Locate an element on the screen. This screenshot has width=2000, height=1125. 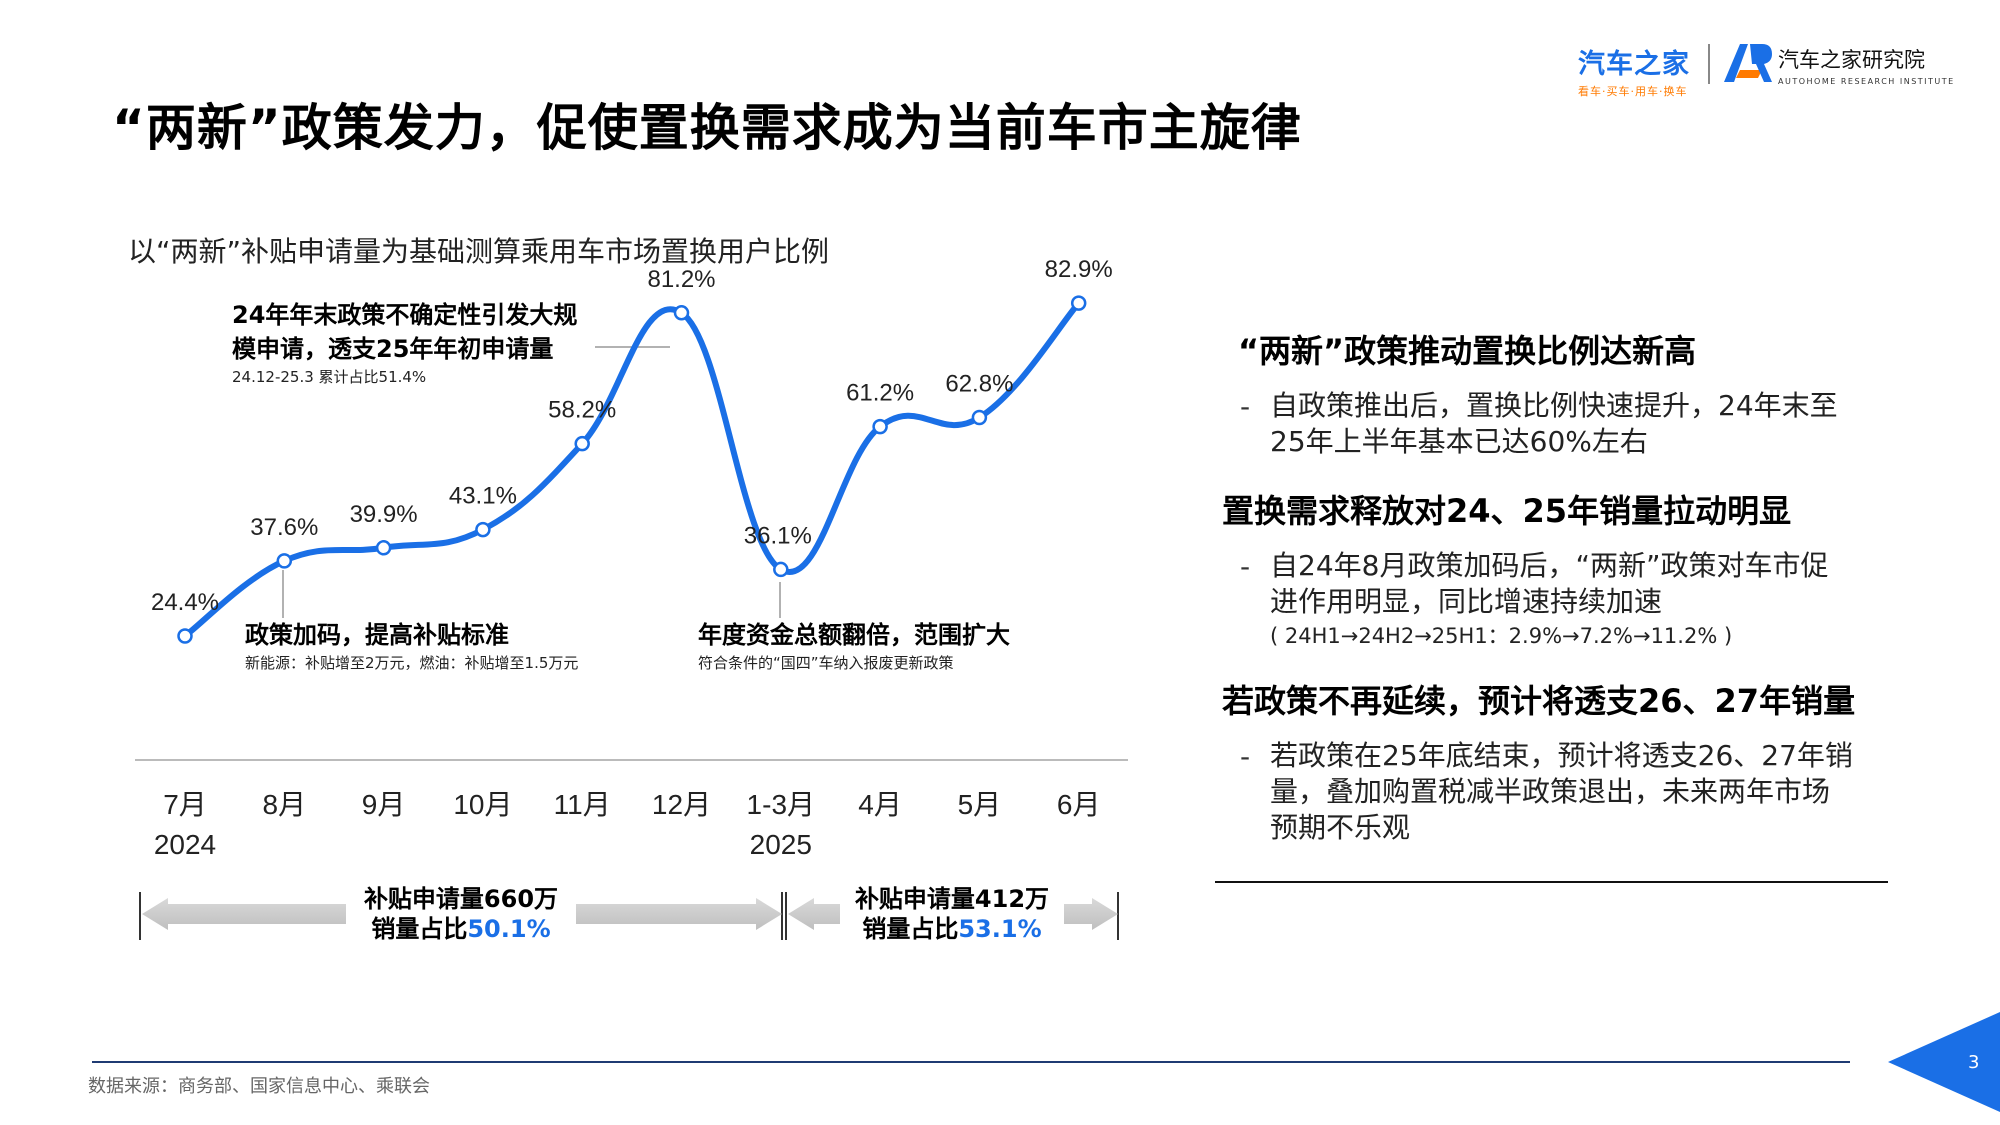
x-tick-label-2: 8月 is located at coordinates (285, 804).